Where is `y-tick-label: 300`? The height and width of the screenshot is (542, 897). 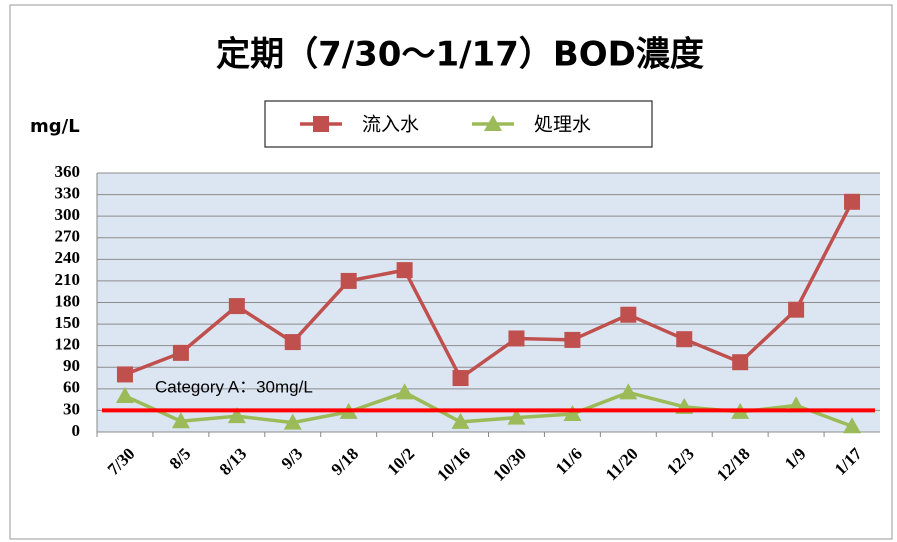 y-tick-label: 300 is located at coordinates (68, 214).